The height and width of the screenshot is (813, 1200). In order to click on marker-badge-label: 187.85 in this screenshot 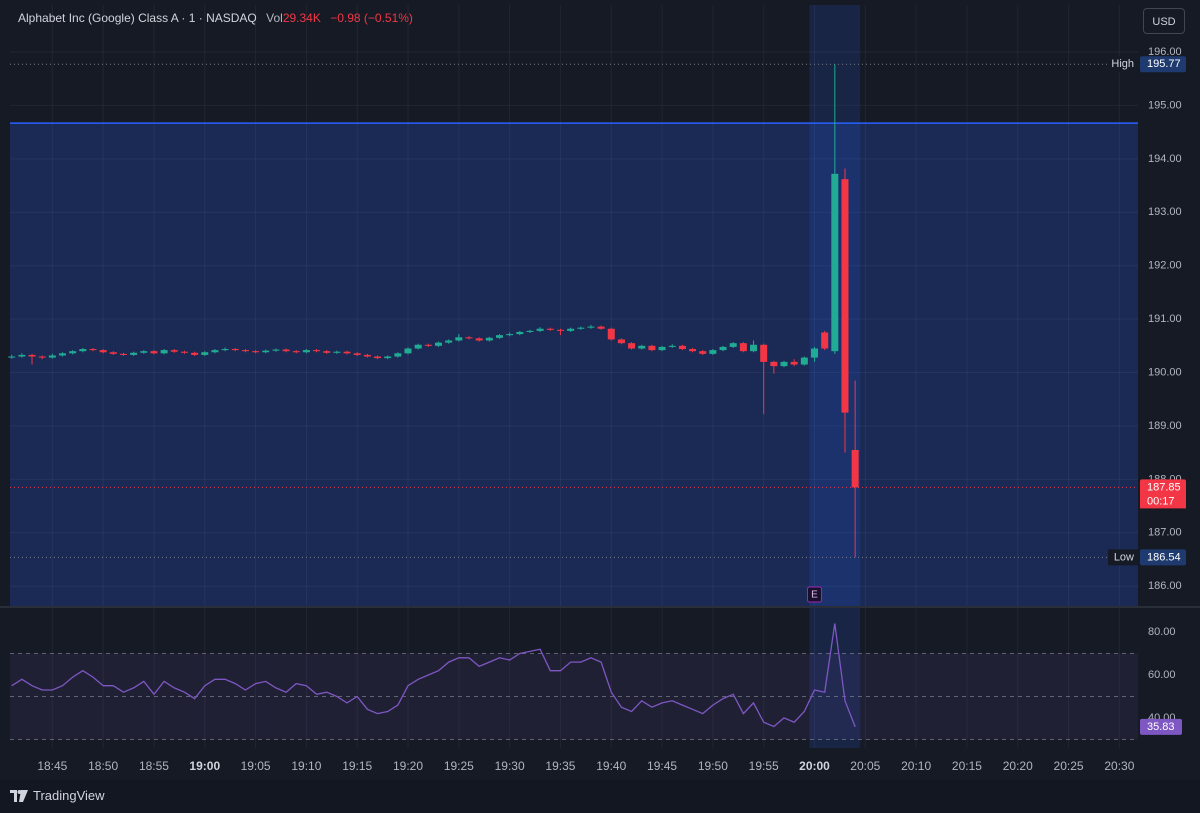, I will do `click(1164, 487)`.